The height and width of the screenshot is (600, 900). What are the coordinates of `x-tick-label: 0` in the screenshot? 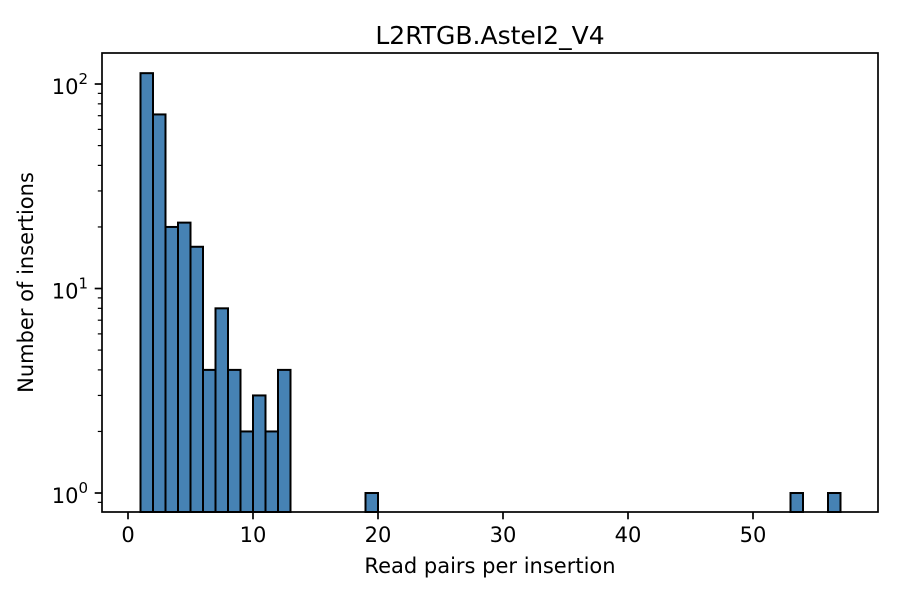 It's located at (127, 535).